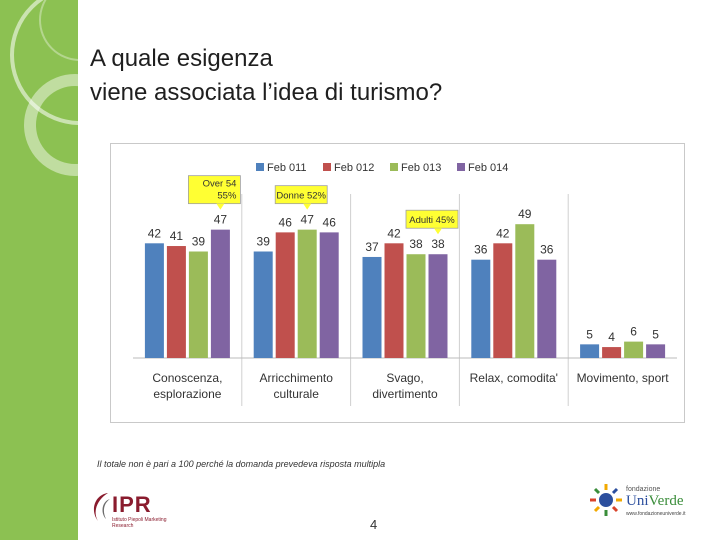 The height and width of the screenshot is (540, 720). I want to click on bar-c0-s3, so click(220, 293).